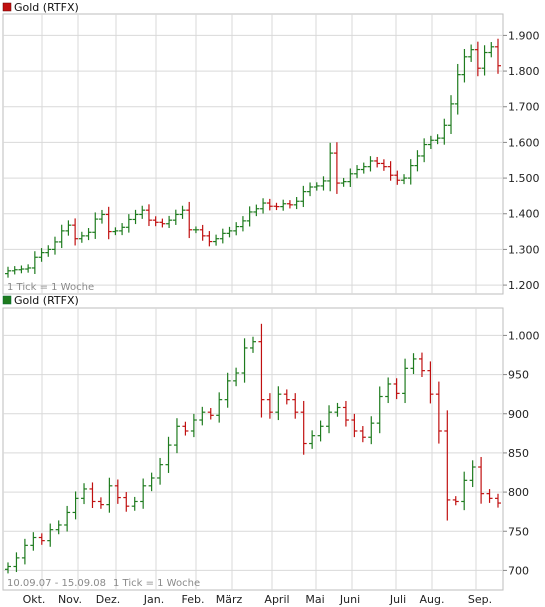  What do you see at coordinates (349, 599) in the screenshot?
I see `x-tick-label: Juni` at bounding box center [349, 599].